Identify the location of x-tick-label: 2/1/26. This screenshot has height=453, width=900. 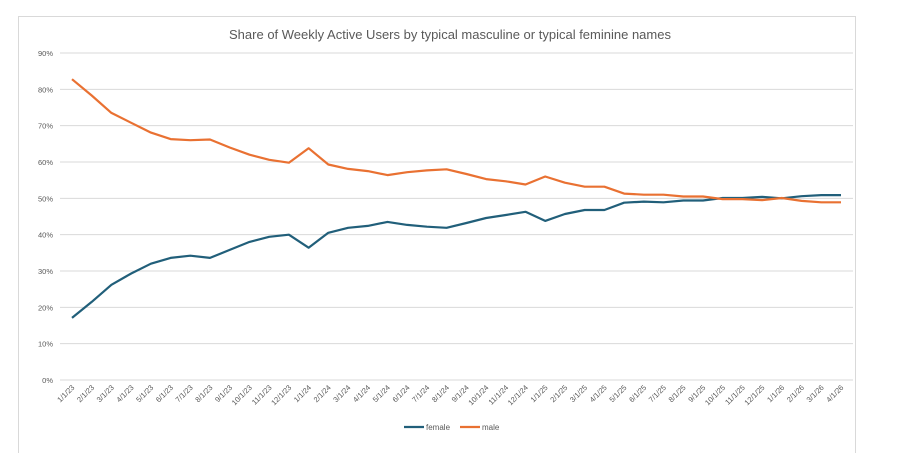
(795, 393).